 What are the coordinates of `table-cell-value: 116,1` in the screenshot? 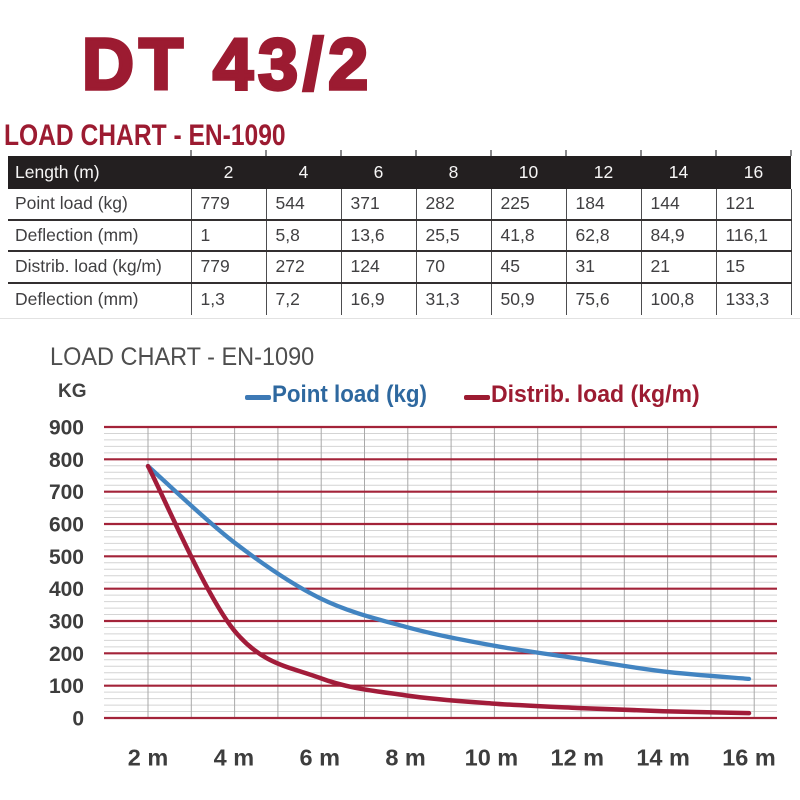 It's located at (753, 234).